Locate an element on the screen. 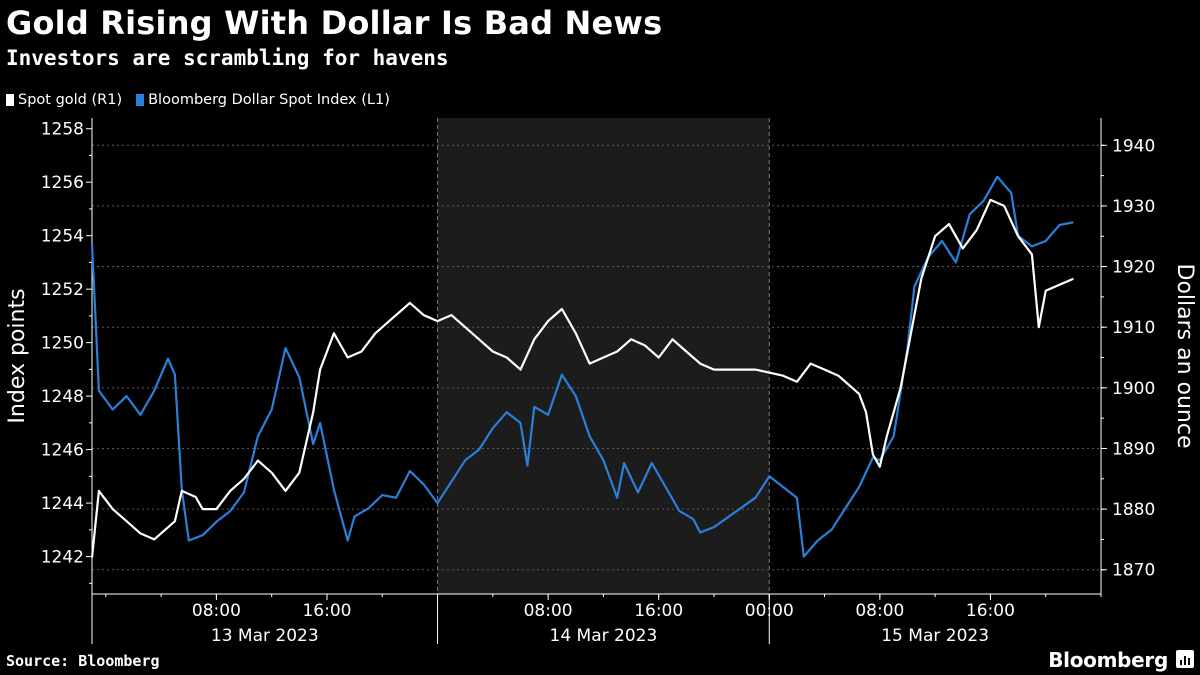 This screenshot has width=1200, height=675. legend-item-dollar: Bloomberg Dollar Spot Index (L1) is located at coordinates (263, 100).